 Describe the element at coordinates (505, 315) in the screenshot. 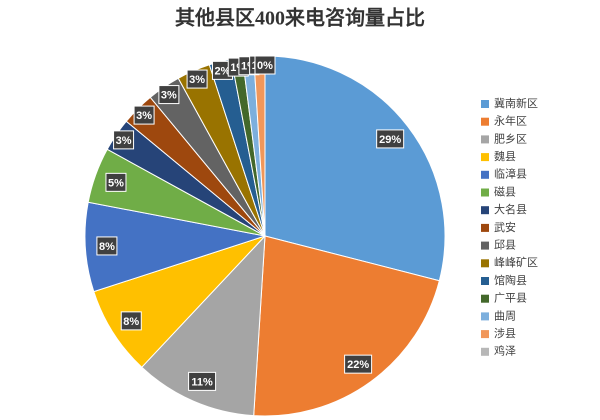

I see `legend-label: 曲周` at that location.